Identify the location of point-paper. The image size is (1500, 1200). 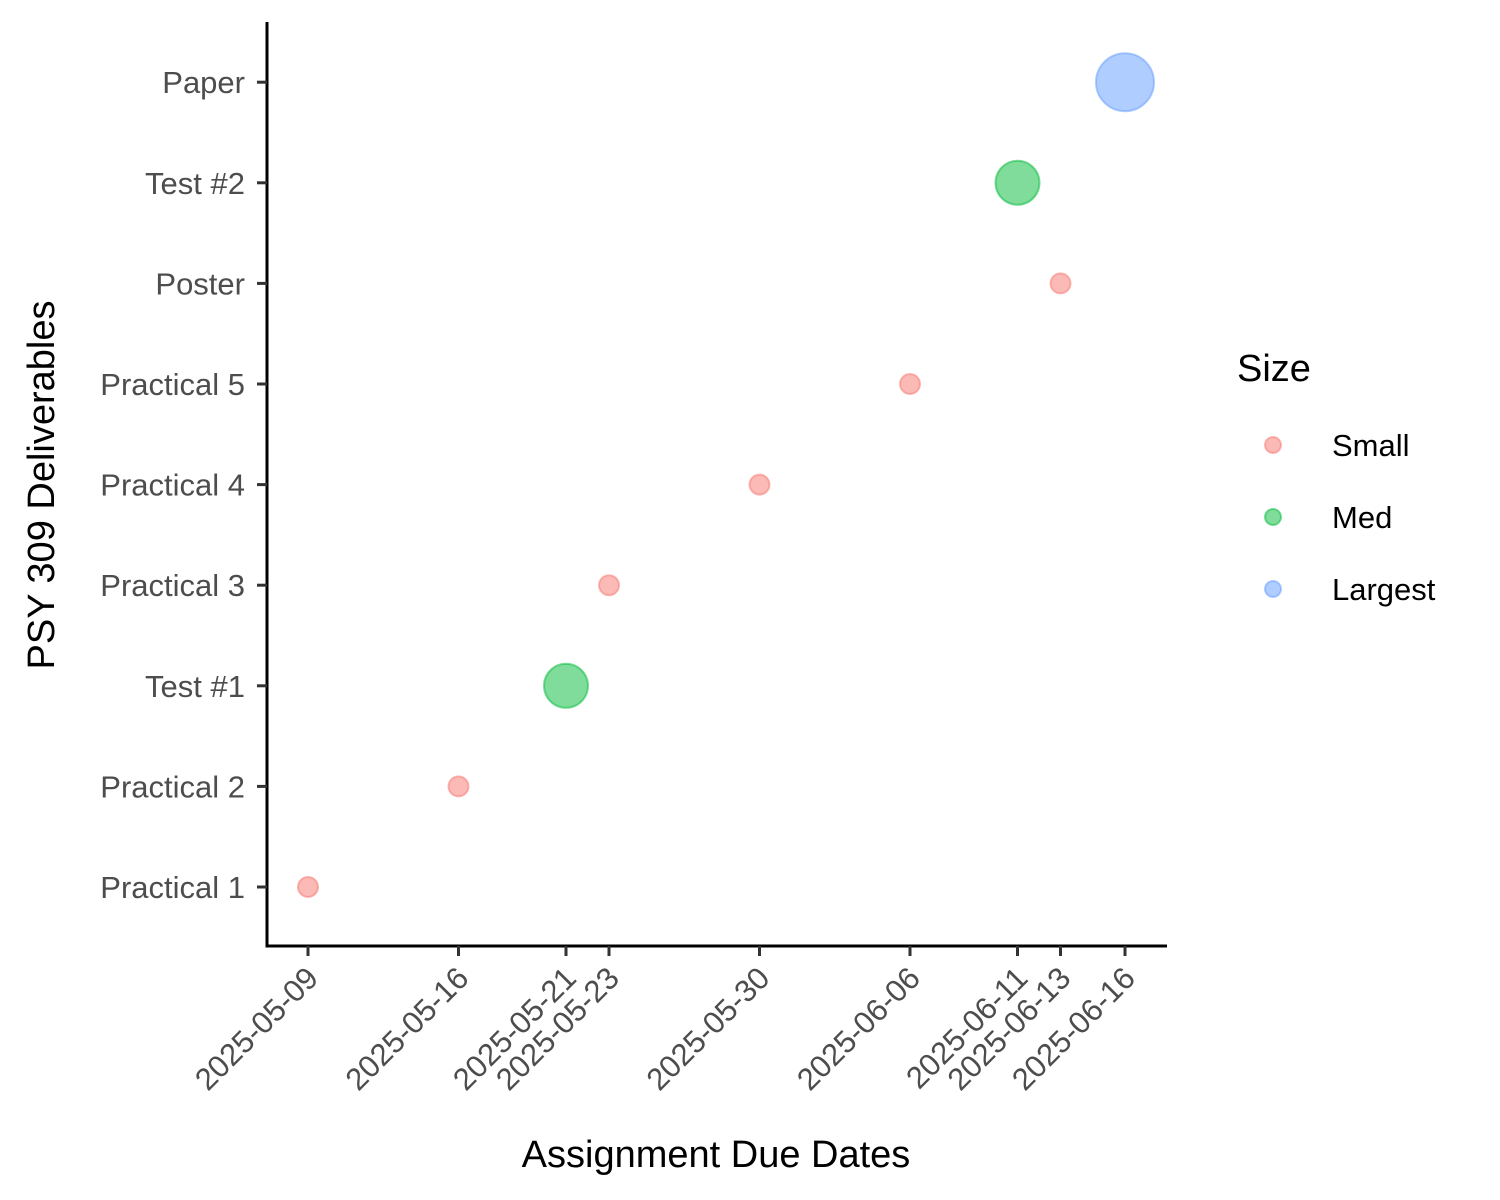
(1125, 82).